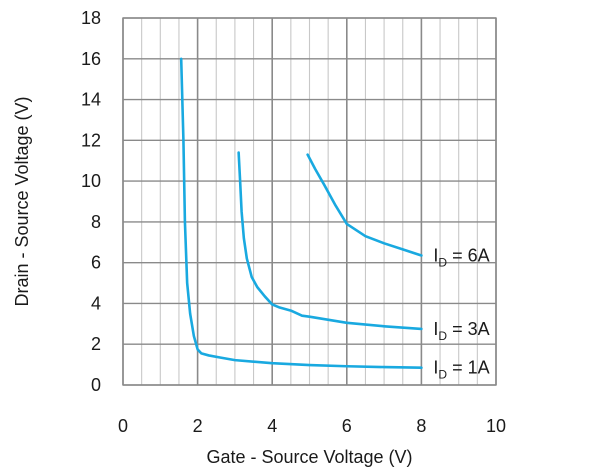 The width and height of the screenshot is (606, 470). Describe the element at coordinates (96, 344) in the screenshot. I see `y-tick-label: 2` at that location.